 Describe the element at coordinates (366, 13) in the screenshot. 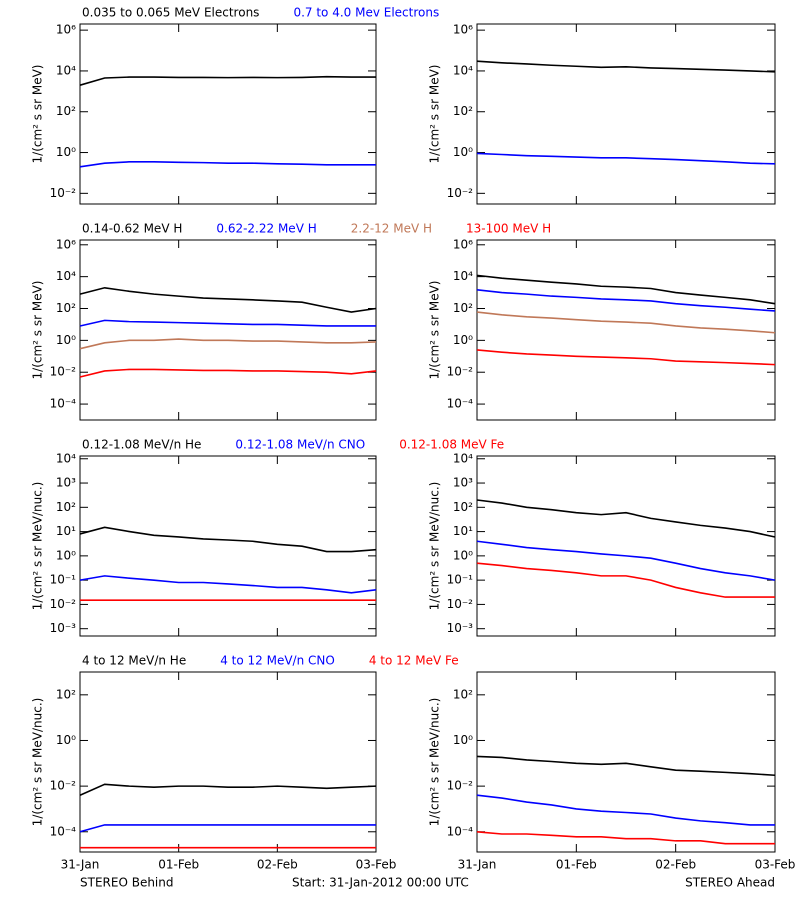

I see `legend-entry: 0.7 to 4.0 Mev Electrons` at that location.